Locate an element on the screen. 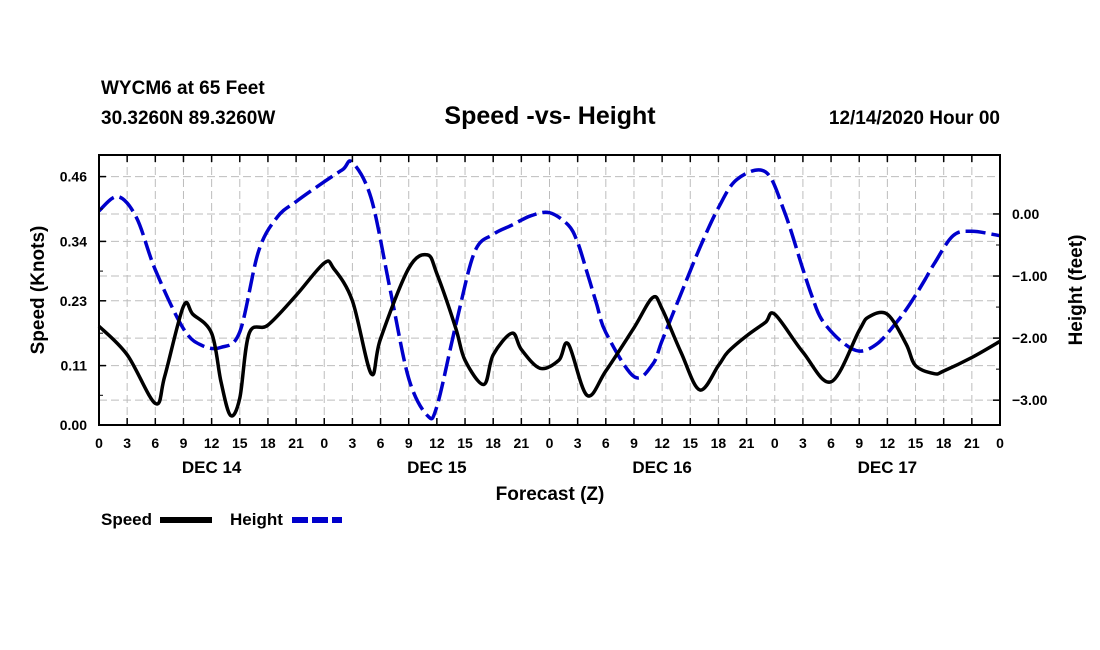 The width and height of the screenshot is (1100, 650). y-tick-label: 0.46 is located at coordinates (73, 177).